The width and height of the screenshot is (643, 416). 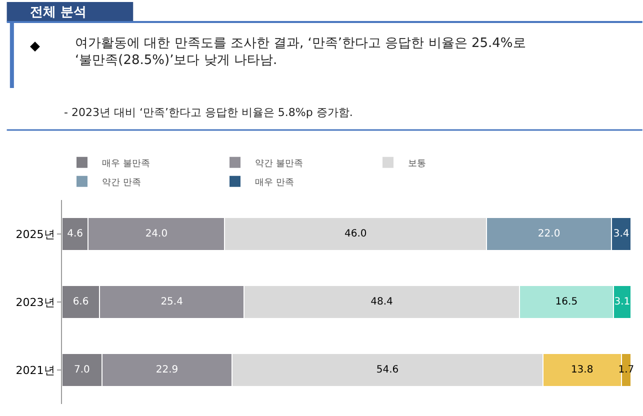 I want to click on text: ◆ 여가활동에 대한 만족도를 조사한 결과, ‘만족’한다고 응답한 비율은 25.4%로 ‘불만족(28.5%)’보다 낮게 나타남., so click(x=278, y=52).